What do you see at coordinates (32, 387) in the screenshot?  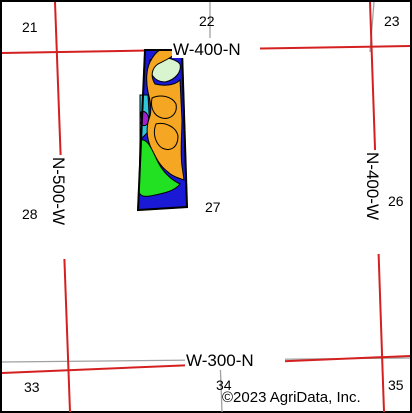 I see `section-label-33: 33` at bounding box center [32, 387].